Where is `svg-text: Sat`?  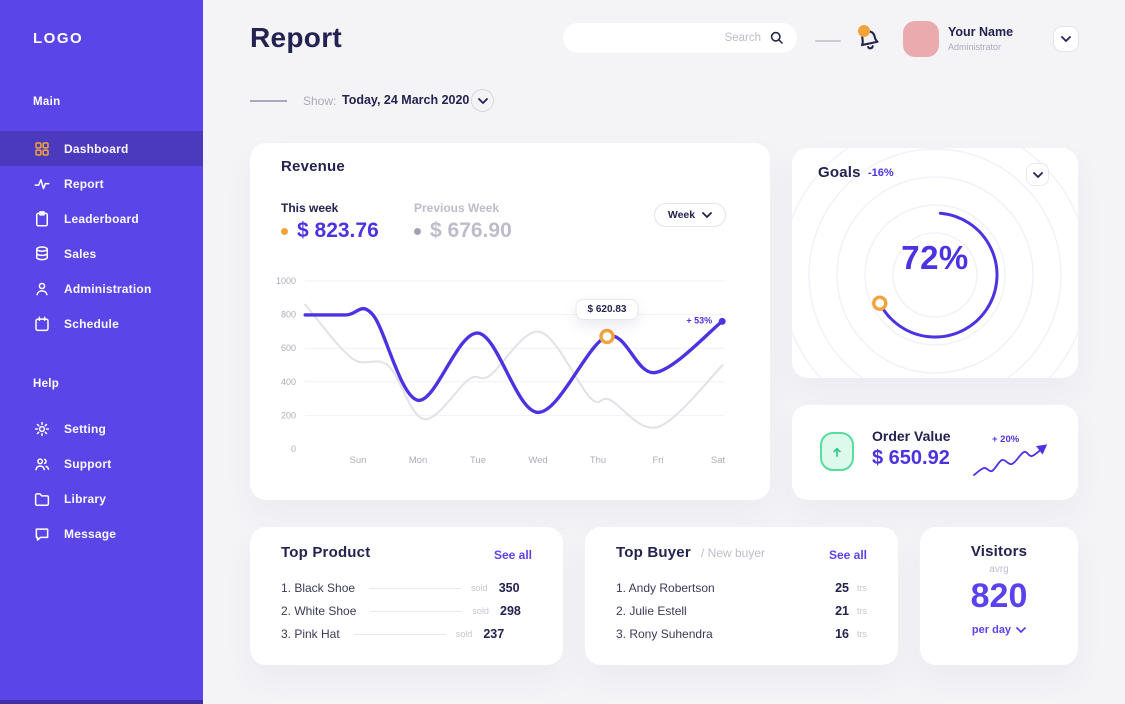 svg-text: Sat is located at coordinates (718, 460).